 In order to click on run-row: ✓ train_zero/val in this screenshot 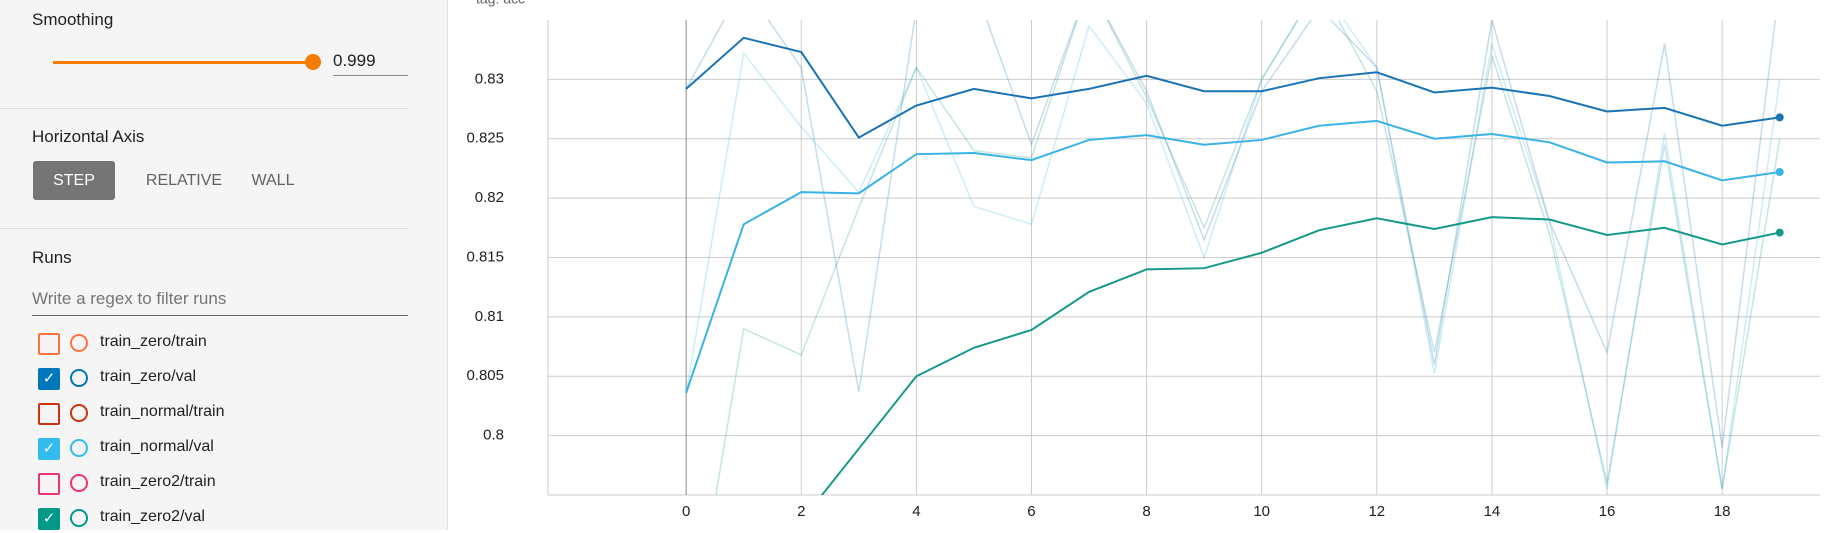, I will do `click(200, 378)`.